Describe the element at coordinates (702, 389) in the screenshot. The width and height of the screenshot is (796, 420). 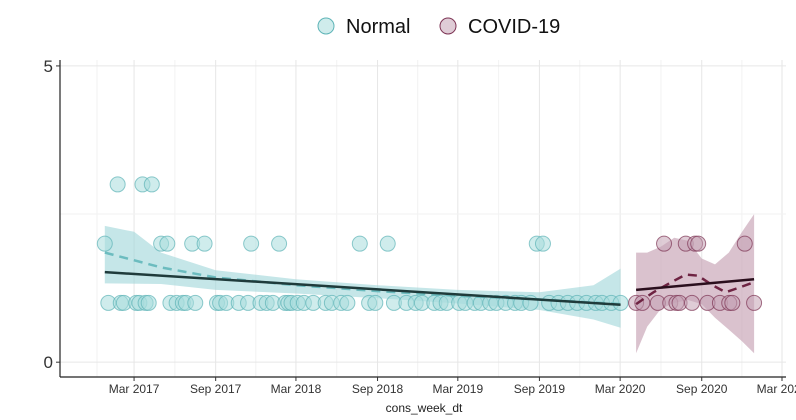
I see `x-tick-label: Sep 2020` at that location.